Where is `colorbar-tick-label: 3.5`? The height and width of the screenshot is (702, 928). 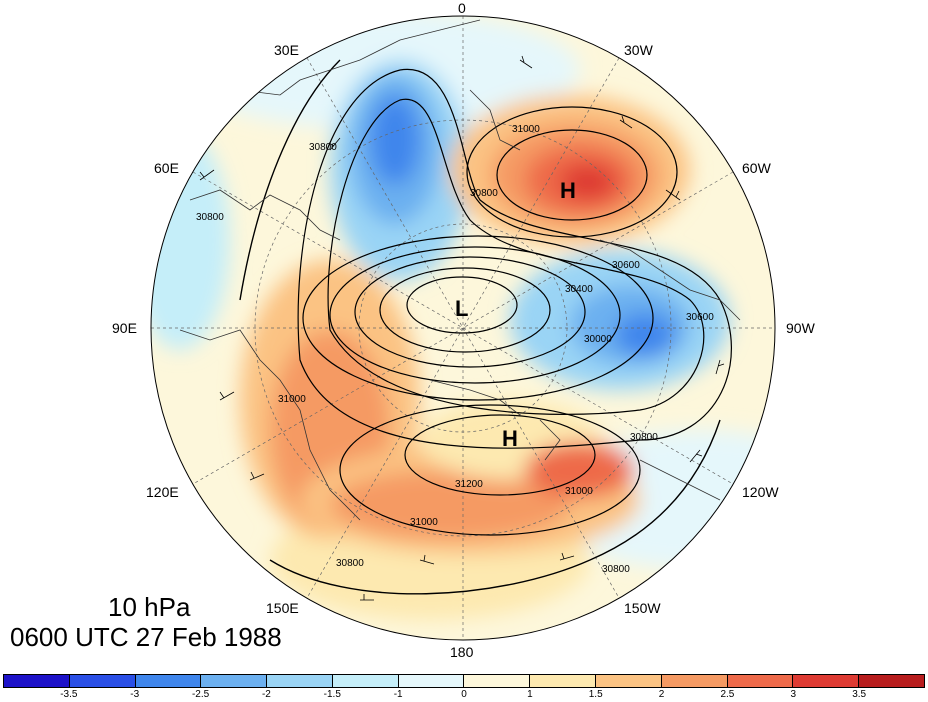 colorbar-tick-label: 3.5 is located at coordinates (859, 694).